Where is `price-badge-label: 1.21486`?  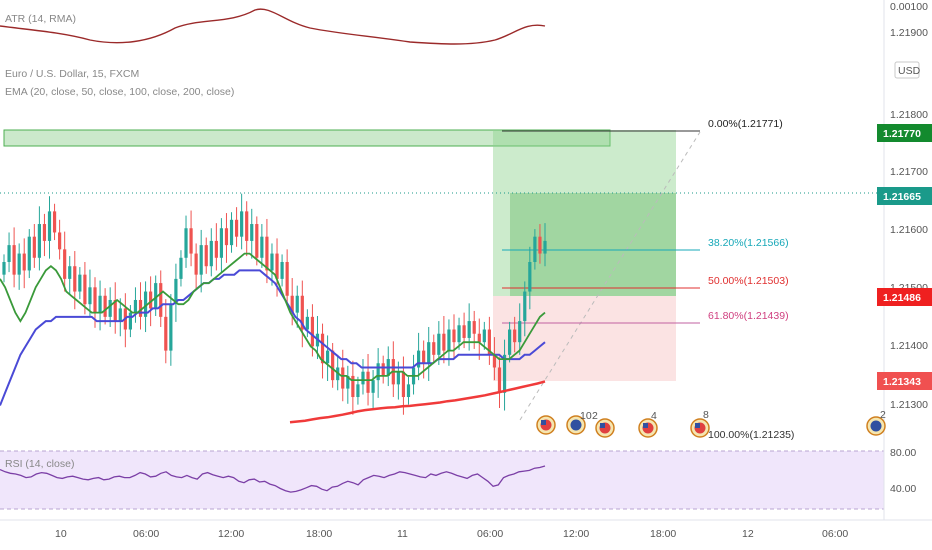
price-badge-label: 1.21486 is located at coordinates (902, 298).